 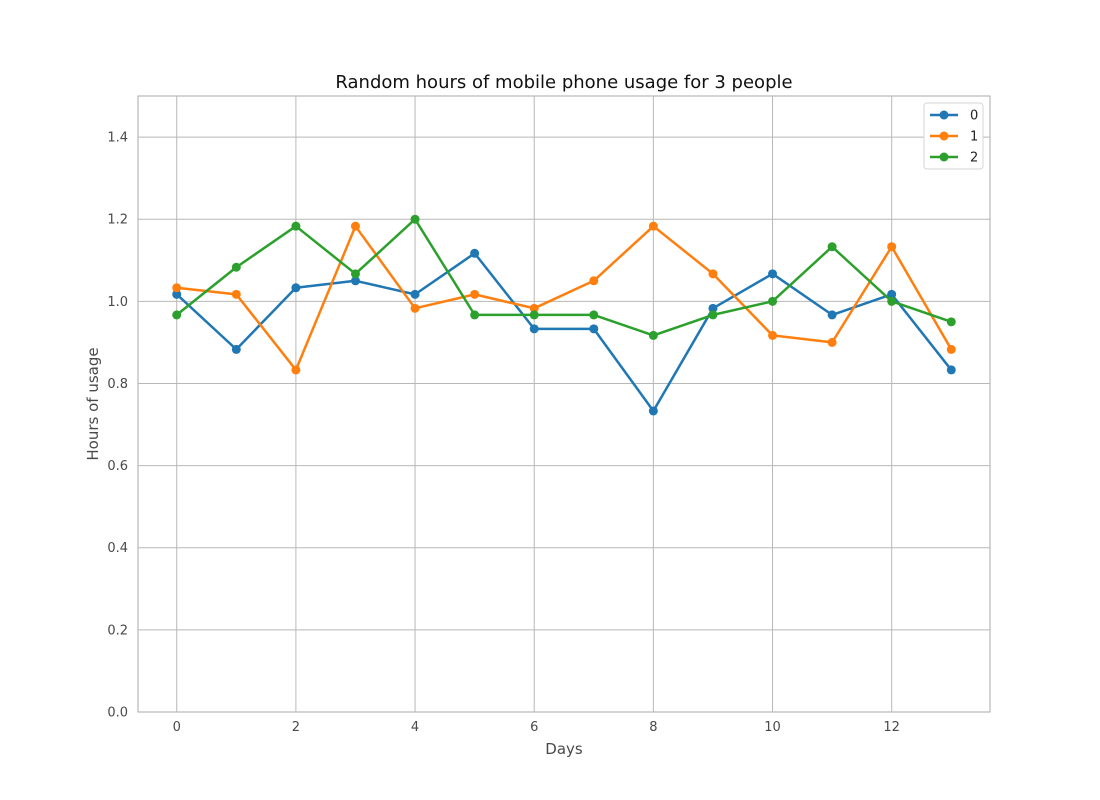 I want to click on y-tick-label: 0.2, so click(x=117, y=630).